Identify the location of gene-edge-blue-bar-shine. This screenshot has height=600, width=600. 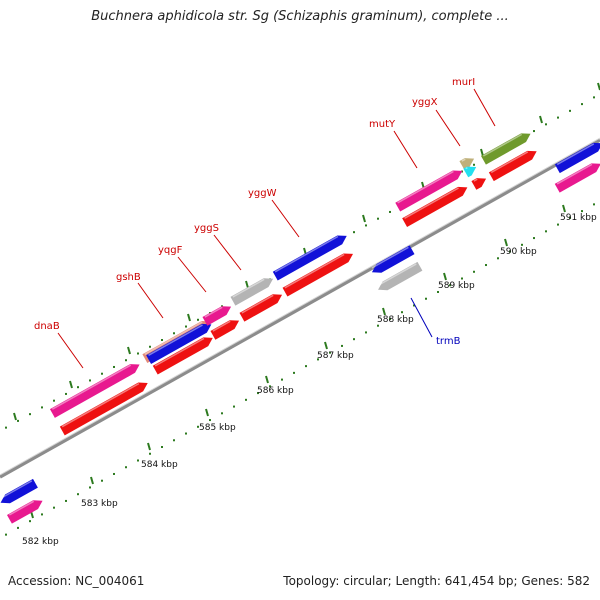
(575, 154).